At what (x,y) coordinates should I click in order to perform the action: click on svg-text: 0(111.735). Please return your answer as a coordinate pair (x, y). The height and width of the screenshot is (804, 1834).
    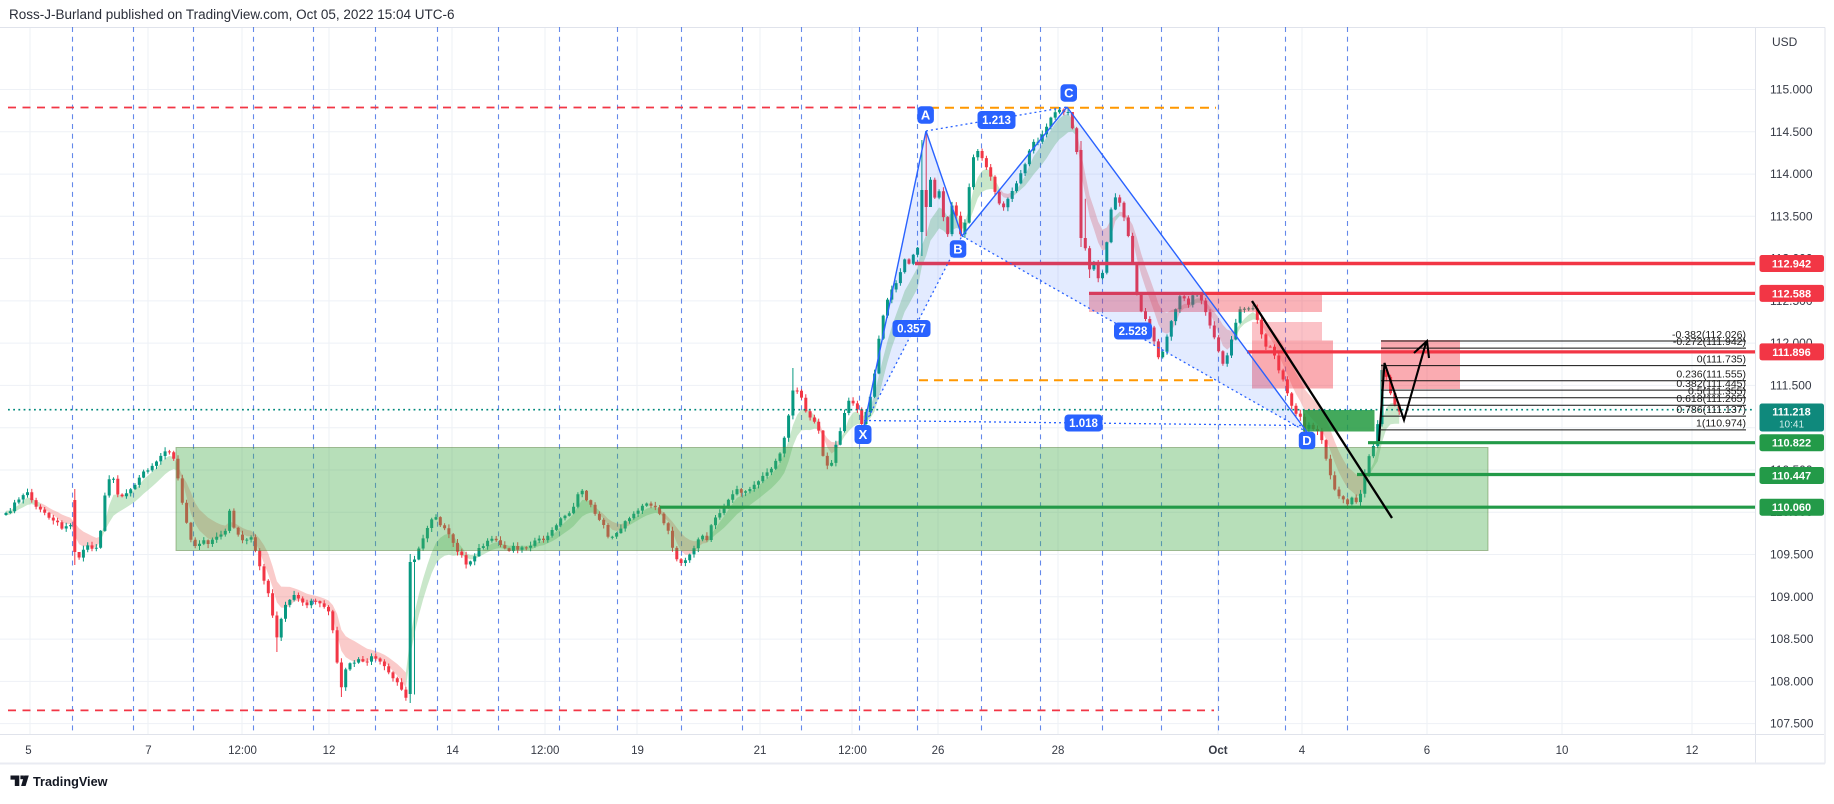
    Looking at the image, I should click on (1721, 359).